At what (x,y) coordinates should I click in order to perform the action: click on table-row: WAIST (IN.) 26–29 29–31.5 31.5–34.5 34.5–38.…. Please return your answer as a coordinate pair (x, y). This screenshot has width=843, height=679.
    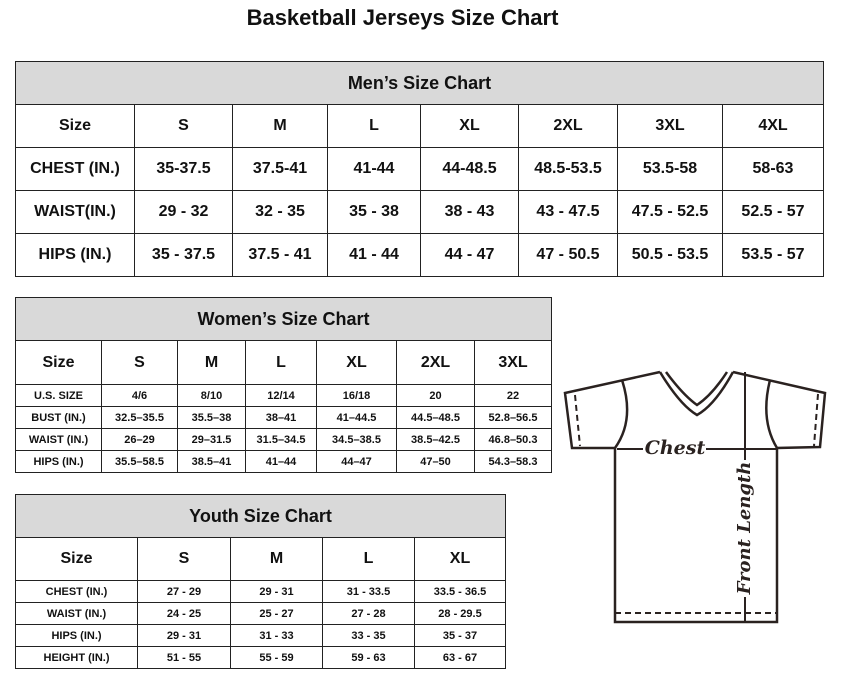
    Looking at the image, I should click on (284, 439).